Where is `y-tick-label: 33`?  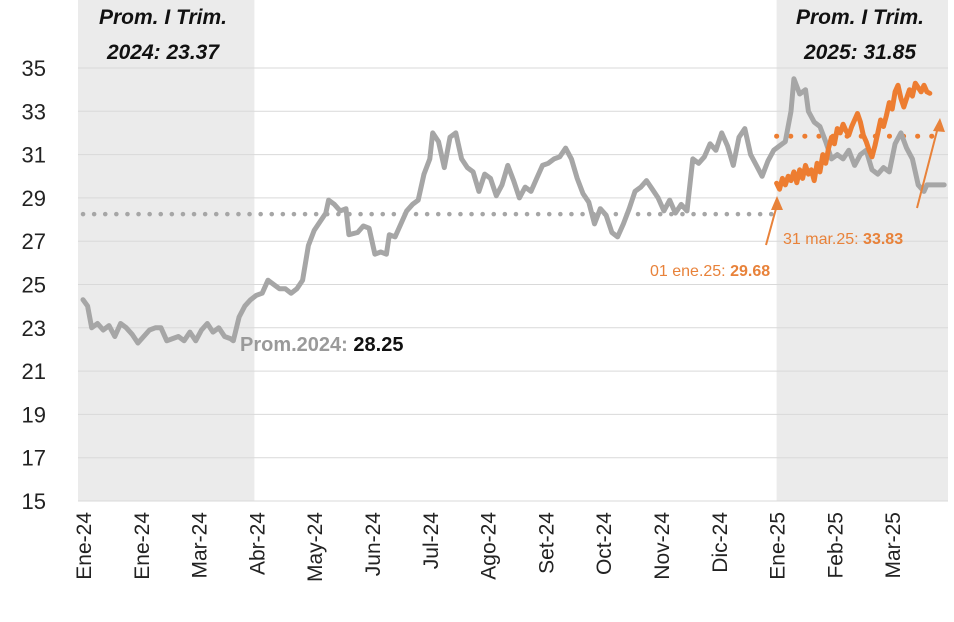 y-tick-label: 33 is located at coordinates (34, 111).